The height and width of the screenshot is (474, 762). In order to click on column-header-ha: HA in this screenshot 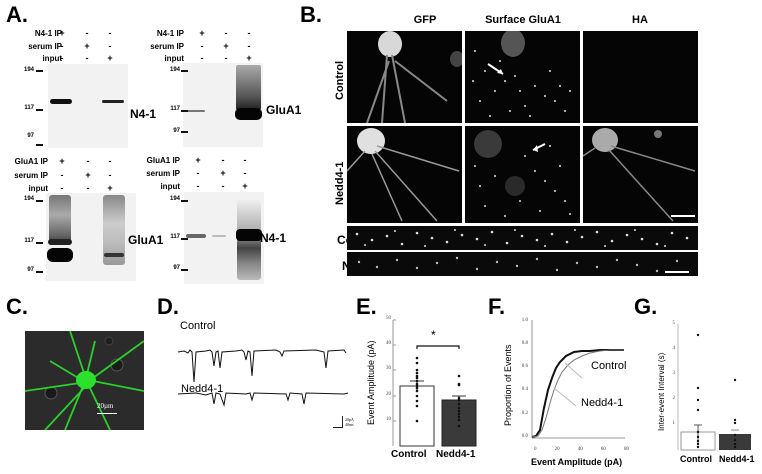, I will do `click(640, 20)`.